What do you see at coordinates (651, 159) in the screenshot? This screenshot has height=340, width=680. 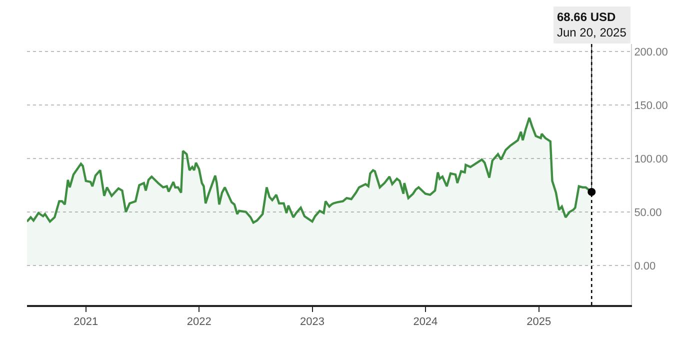 I see `y-tick-label: 100.00` at bounding box center [651, 159].